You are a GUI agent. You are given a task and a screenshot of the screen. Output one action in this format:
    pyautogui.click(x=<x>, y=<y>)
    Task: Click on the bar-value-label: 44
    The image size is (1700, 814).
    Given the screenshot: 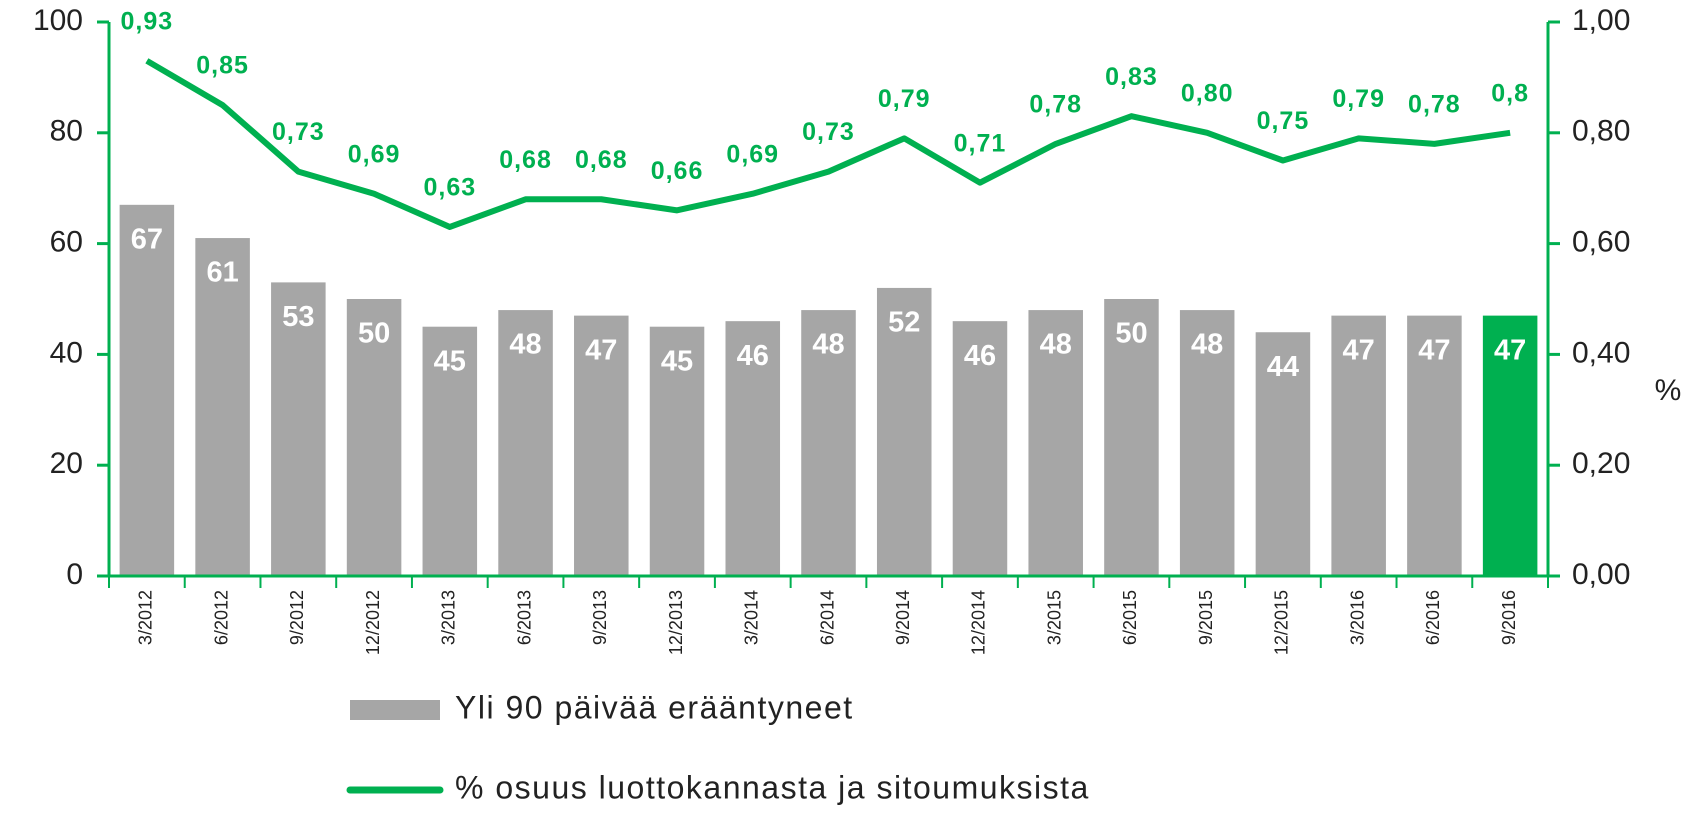 What is the action you would take?
    pyautogui.click(x=1283, y=367)
    